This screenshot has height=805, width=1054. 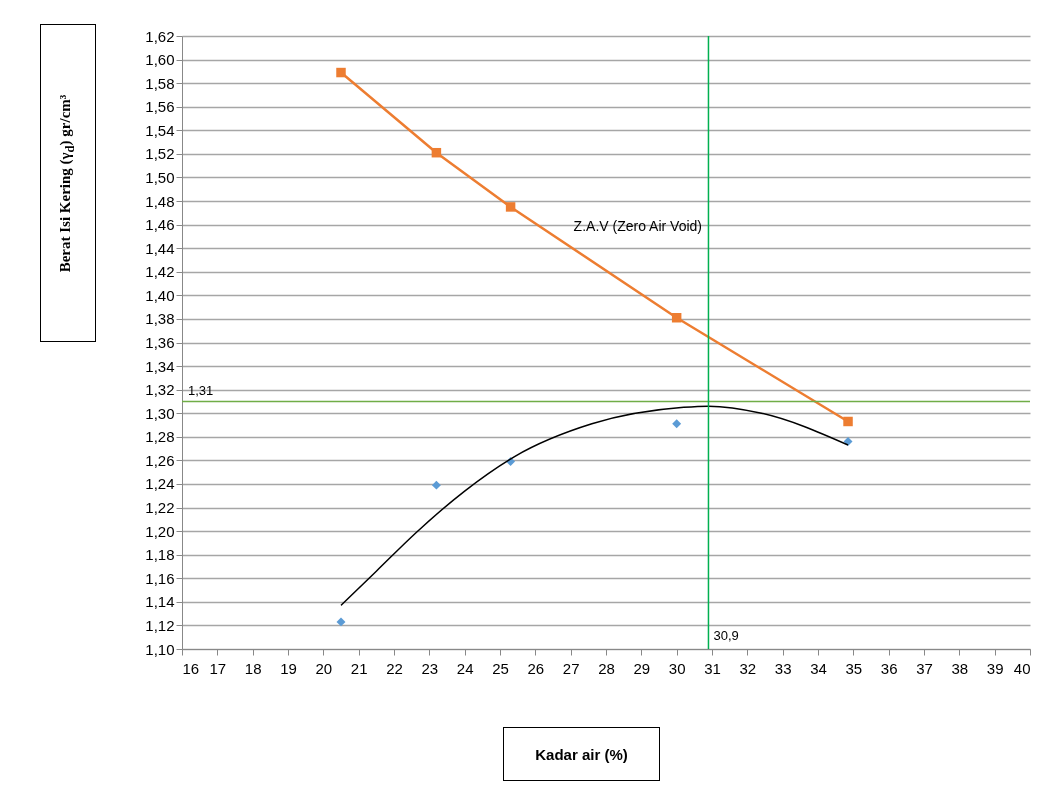 What do you see at coordinates (160, 460) in the screenshot?
I see `y-tick-label: 1,26` at bounding box center [160, 460].